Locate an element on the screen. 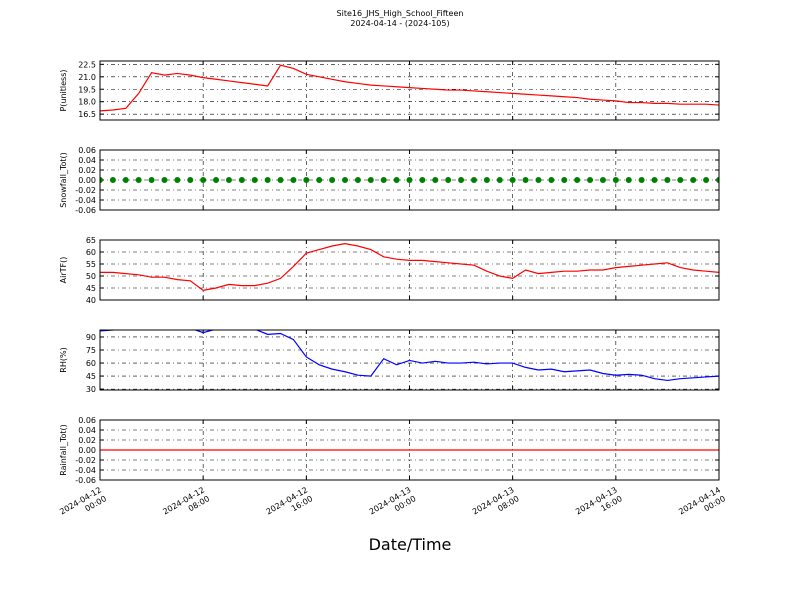 The image size is (800, 600). x-tick-label: 2024-04-1308:00 is located at coordinates (496, 505).